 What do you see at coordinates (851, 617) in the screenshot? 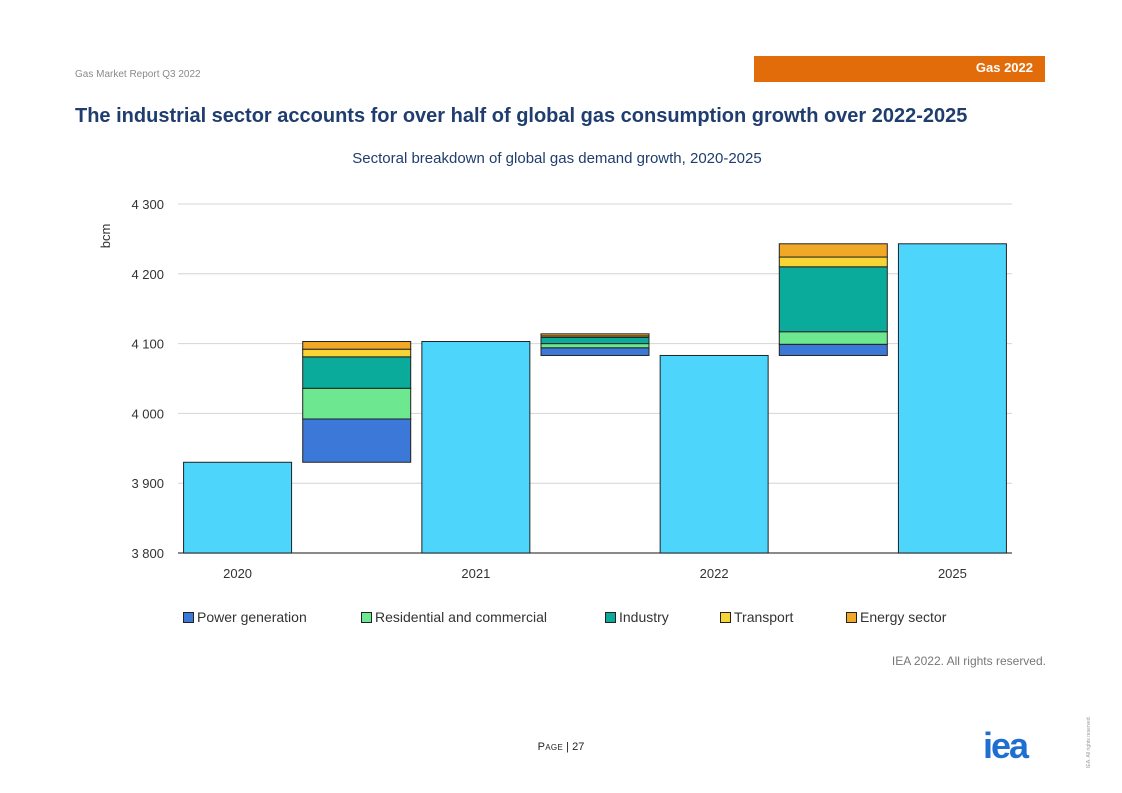
I see `legend-swatch-energy` at bounding box center [851, 617].